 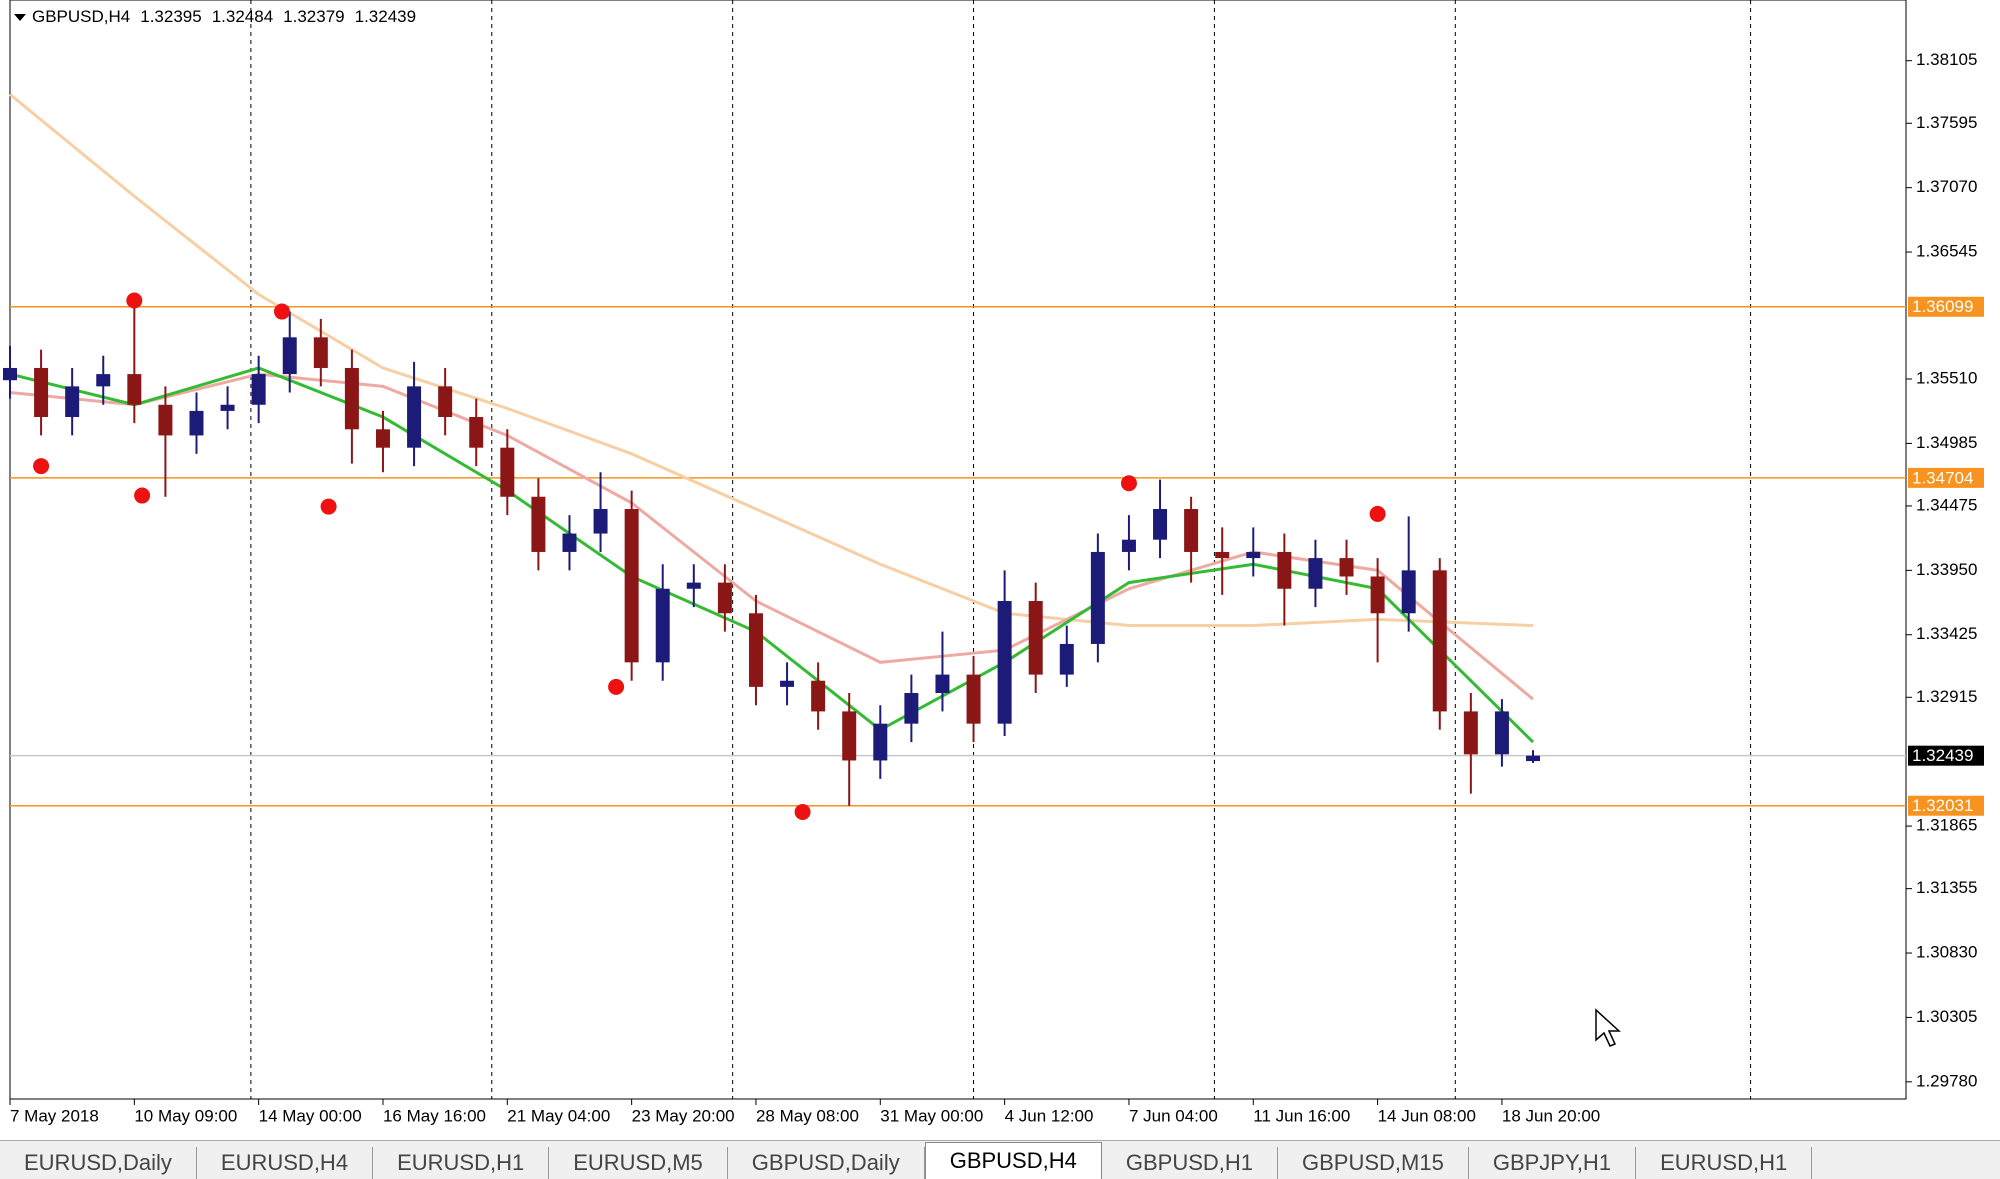 I want to click on x-tick-label: 23 May 20:00, so click(x=683, y=1115).